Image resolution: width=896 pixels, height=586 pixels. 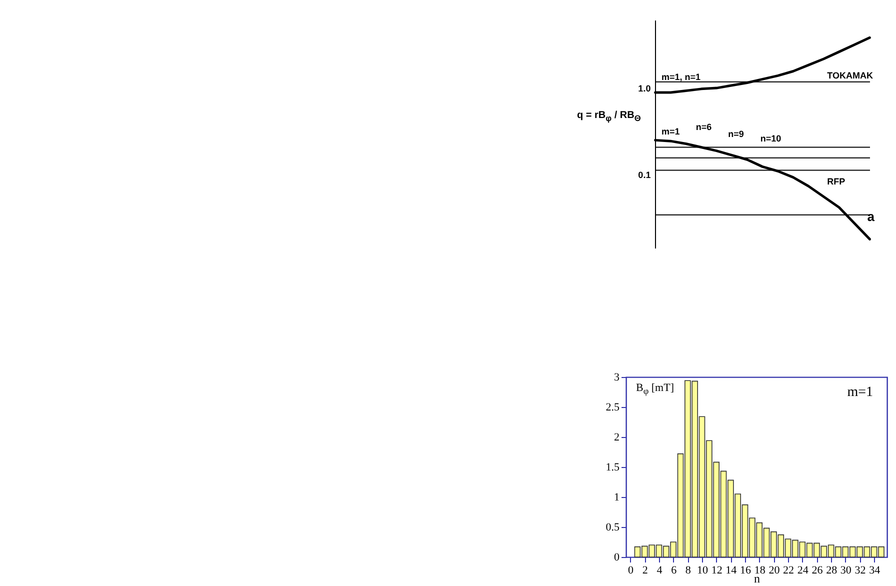 I want to click on x-tick-label: 4, so click(x=659, y=570).